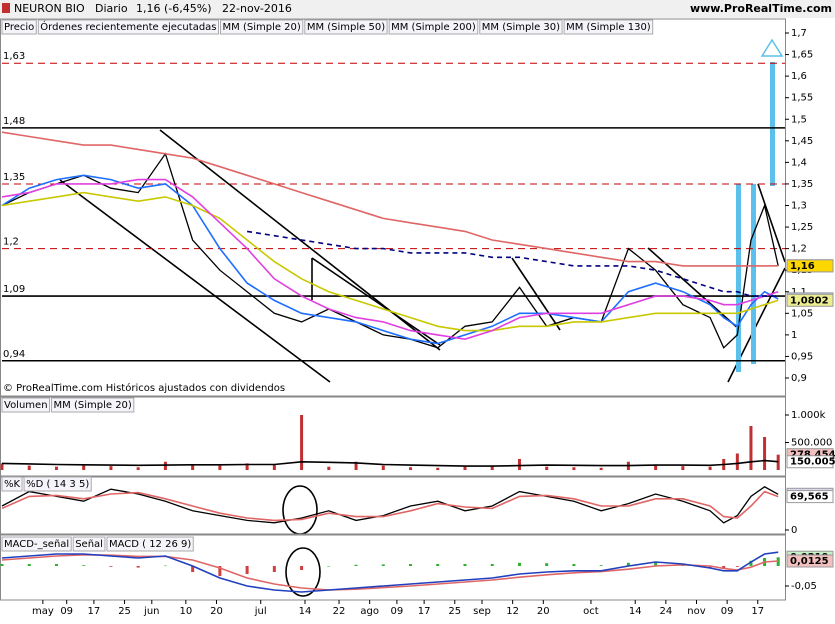 The image size is (835, 624). I want to click on x-tick-label: 25, so click(454, 611).